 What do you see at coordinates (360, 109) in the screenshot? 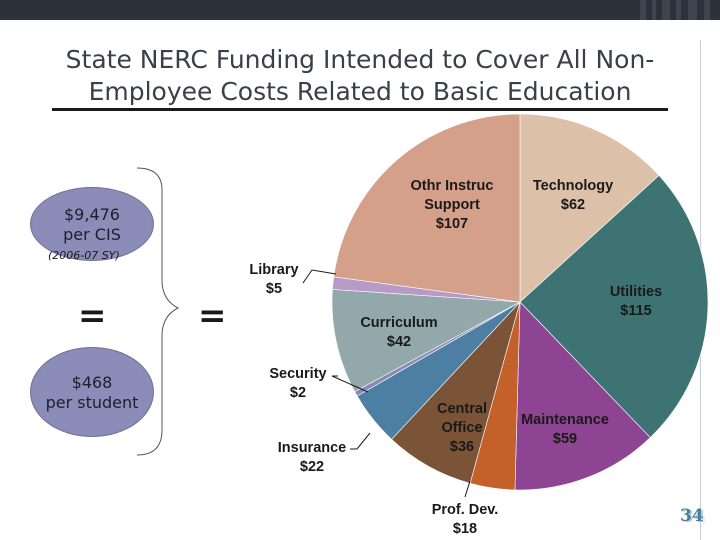
I see `title-underline` at bounding box center [360, 109].